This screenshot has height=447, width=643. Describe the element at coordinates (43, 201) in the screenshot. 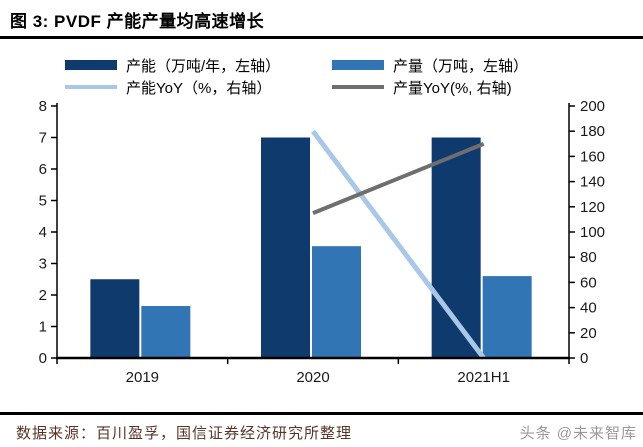

I see `left-axis-tick-label: 5` at that location.